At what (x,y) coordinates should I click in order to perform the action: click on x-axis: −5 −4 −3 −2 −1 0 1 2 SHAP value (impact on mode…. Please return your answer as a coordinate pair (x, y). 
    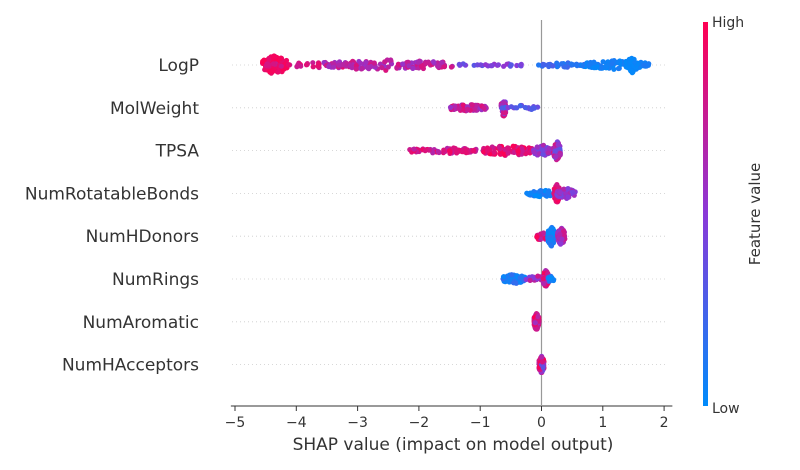
    Looking at the image, I should click on (449, 430).